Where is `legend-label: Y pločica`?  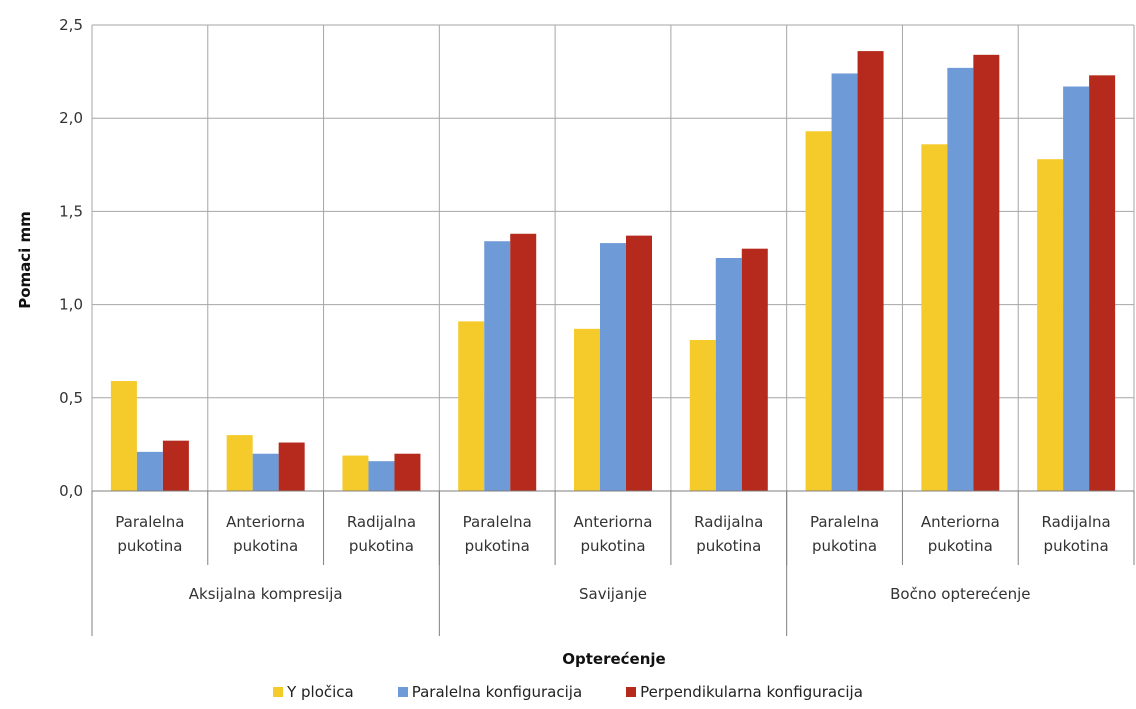
legend-label: Y pločica is located at coordinates (320, 692).